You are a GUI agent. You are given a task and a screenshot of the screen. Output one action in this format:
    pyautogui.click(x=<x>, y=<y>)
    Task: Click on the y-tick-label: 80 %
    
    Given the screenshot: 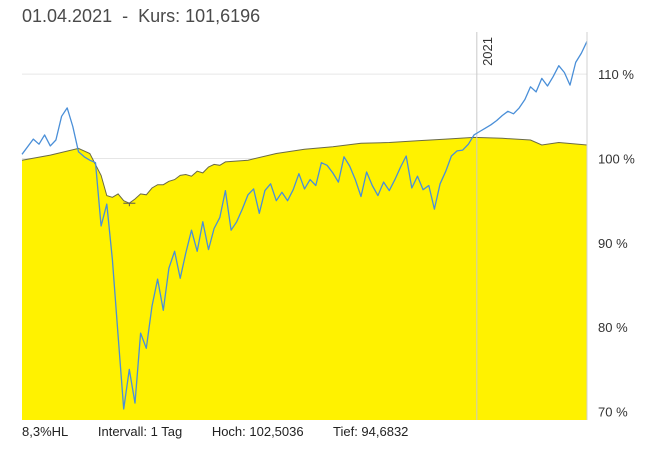 What is the action you would take?
    pyautogui.click(x=613, y=327)
    